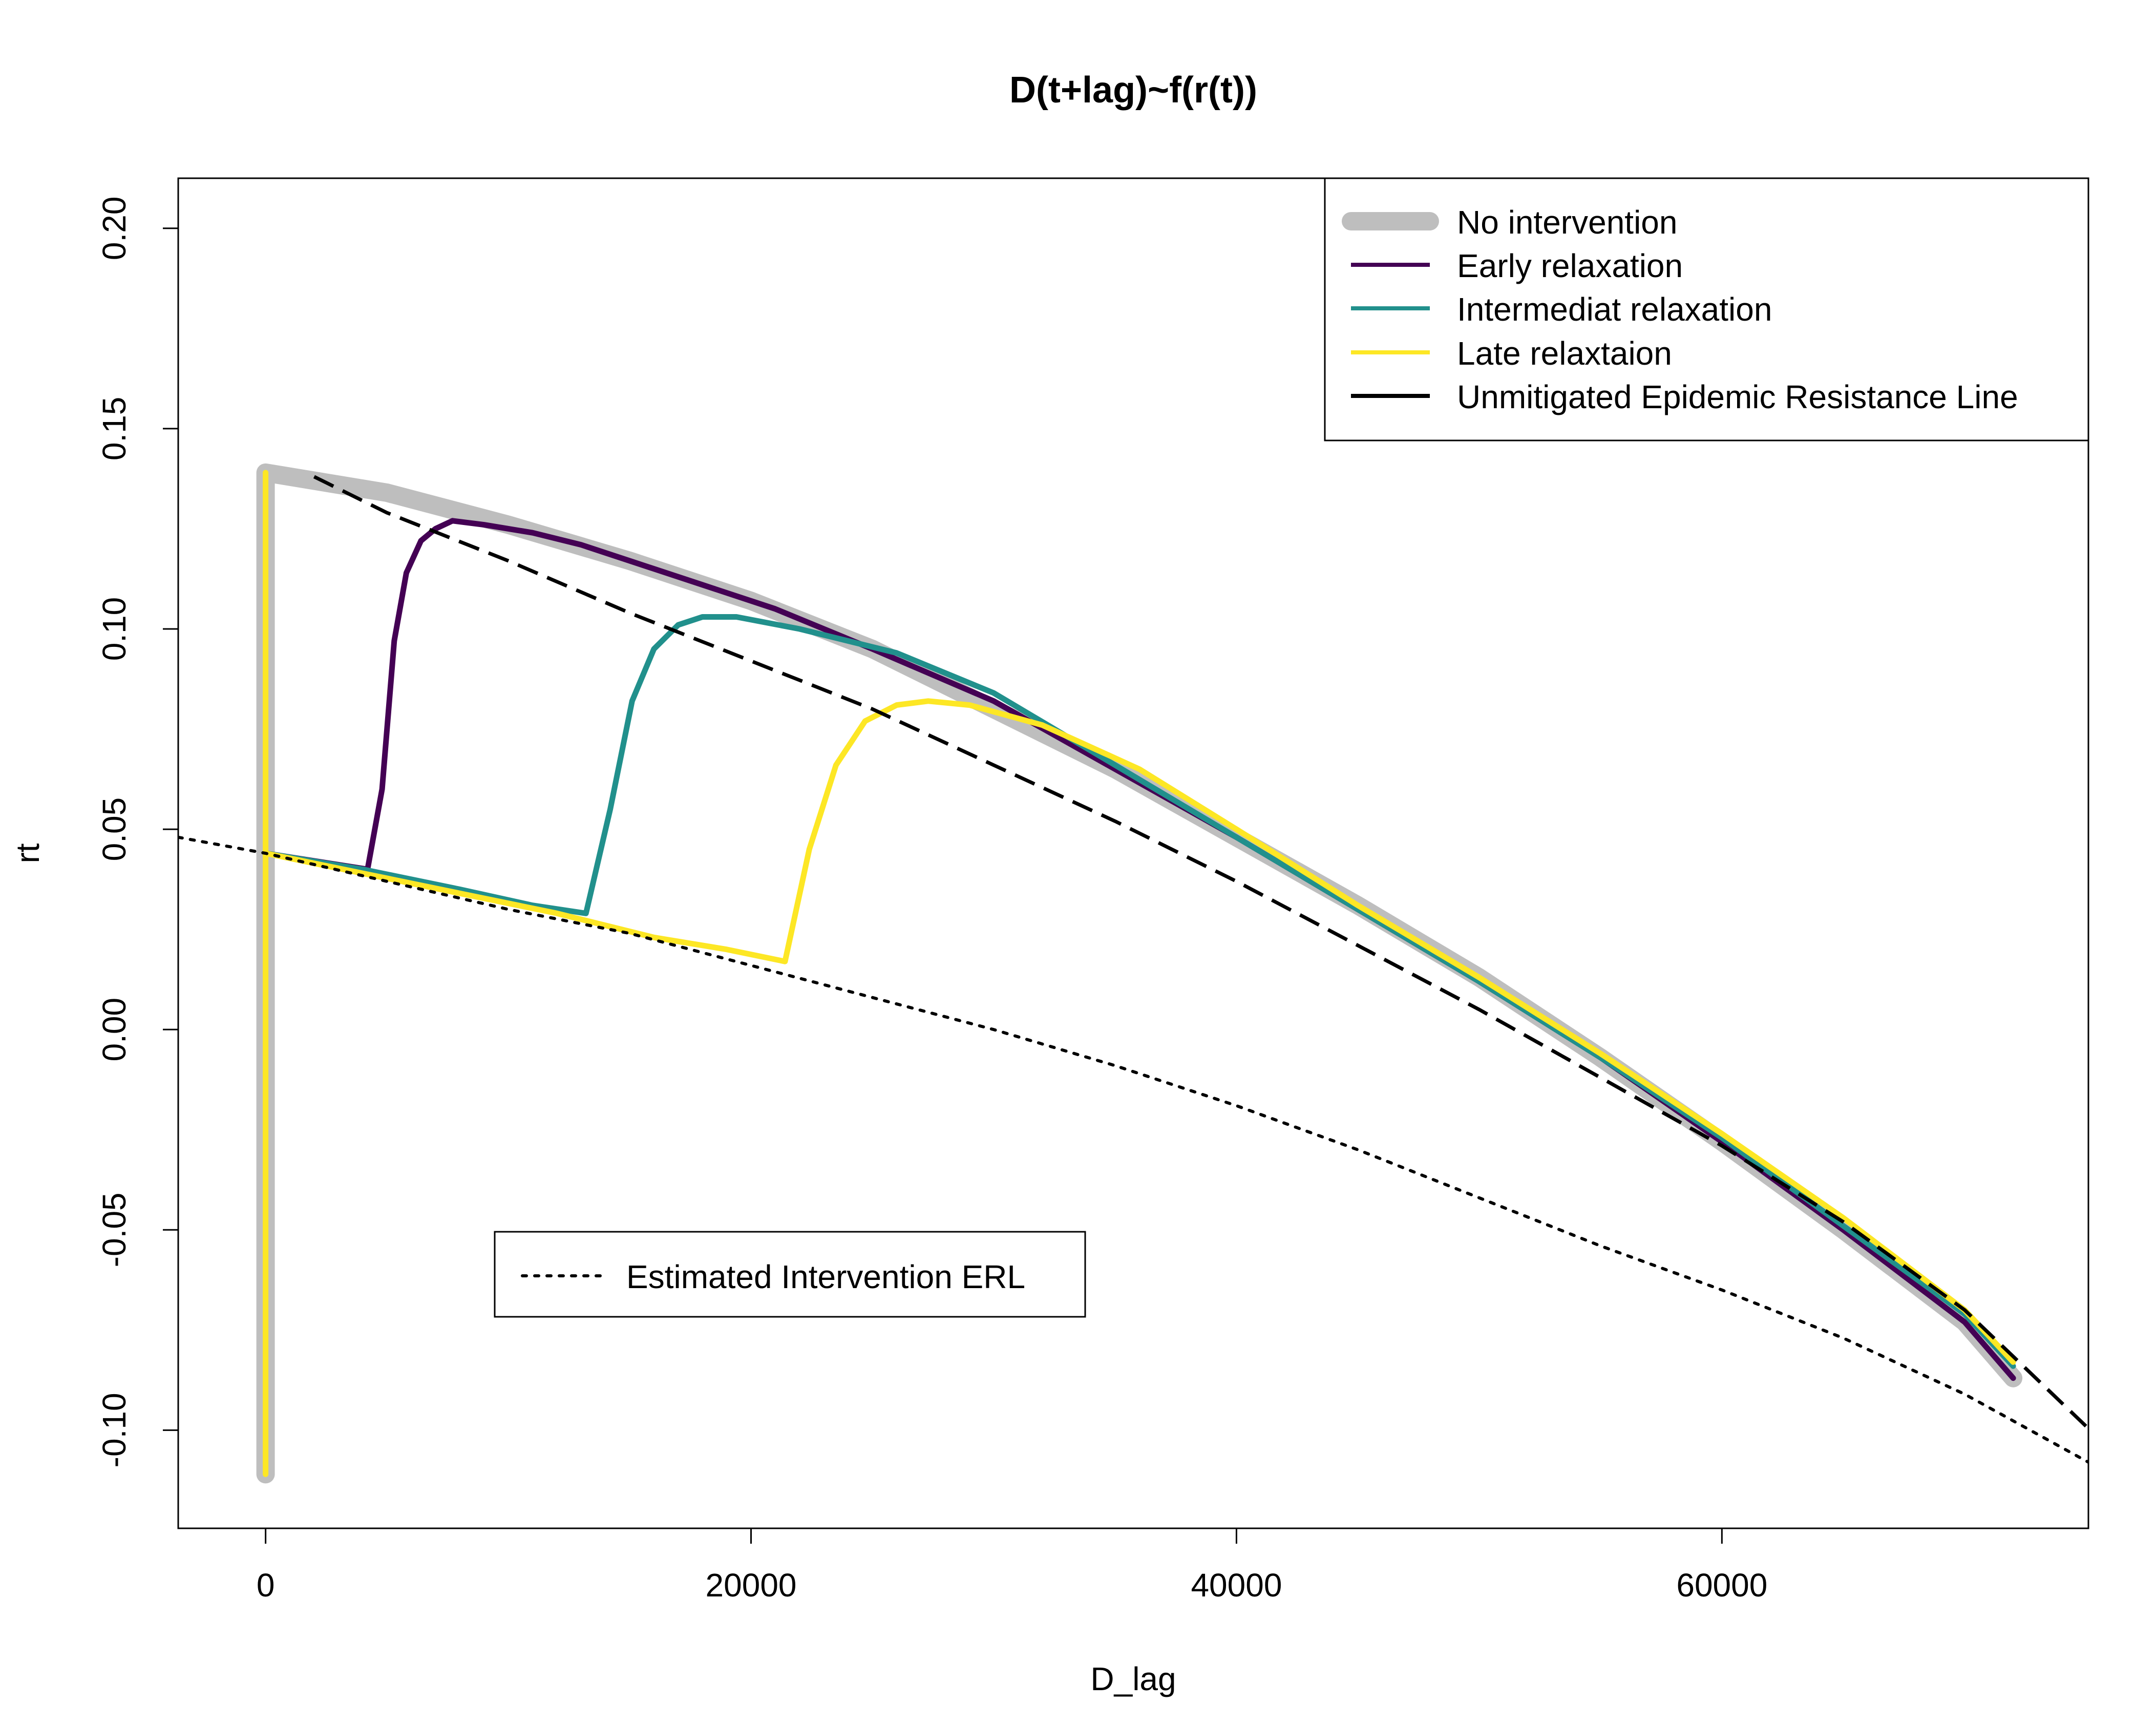  I want to click on legend-label-unmitigated-erl: Unmitigated Epidemic Resistance Line, so click(1737, 396).